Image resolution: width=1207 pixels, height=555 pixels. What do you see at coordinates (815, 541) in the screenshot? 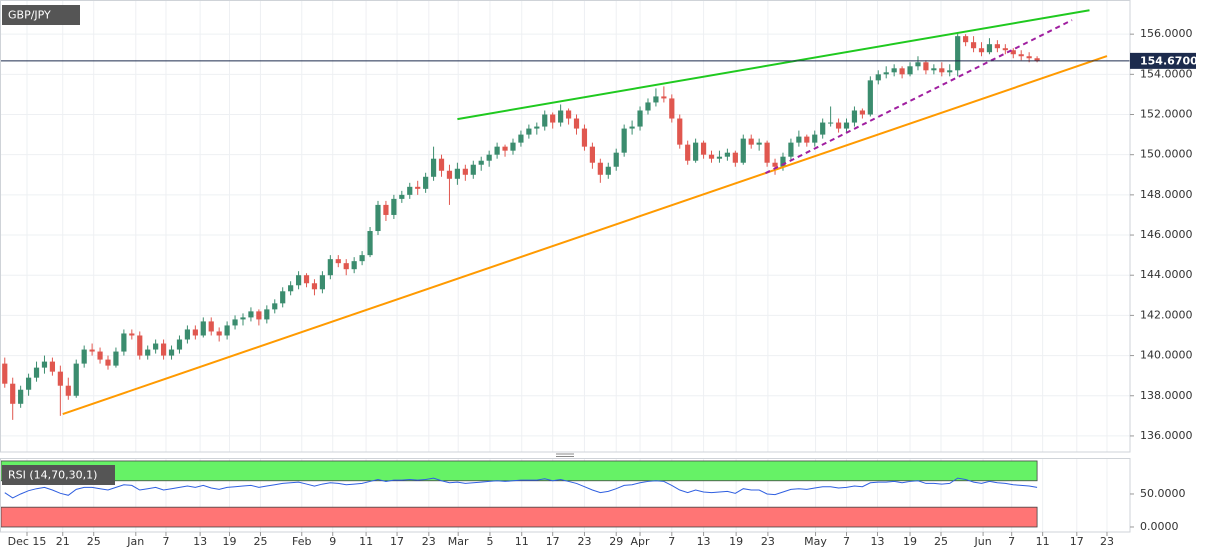
I see `x-tick-label: May` at bounding box center [815, 541].